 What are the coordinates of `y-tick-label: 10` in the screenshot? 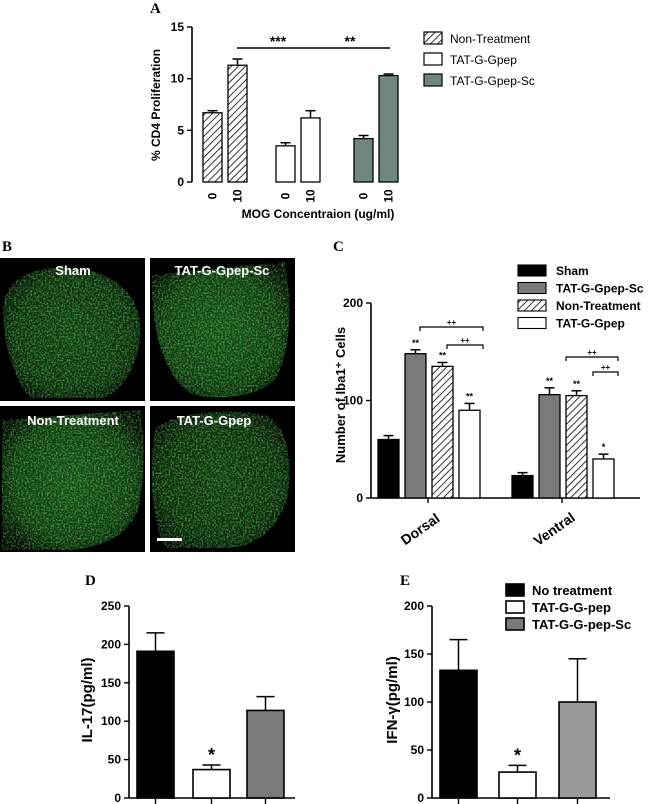 It's located at (178, 79).